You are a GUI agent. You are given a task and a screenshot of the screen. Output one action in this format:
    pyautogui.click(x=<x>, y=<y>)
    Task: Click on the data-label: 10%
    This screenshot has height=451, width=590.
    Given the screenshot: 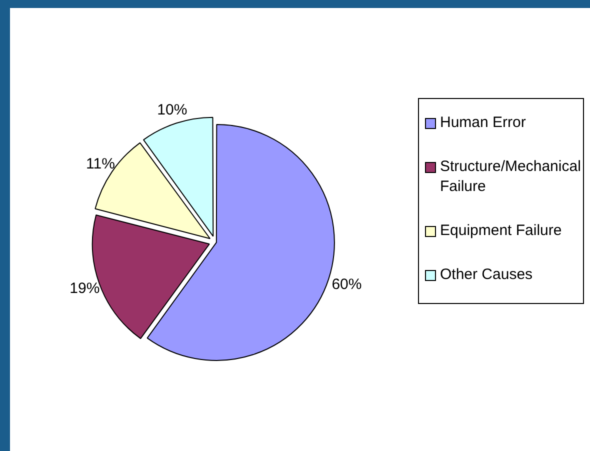 What is the action you would take?
    pyautogui.click(x=172, y=109)
    